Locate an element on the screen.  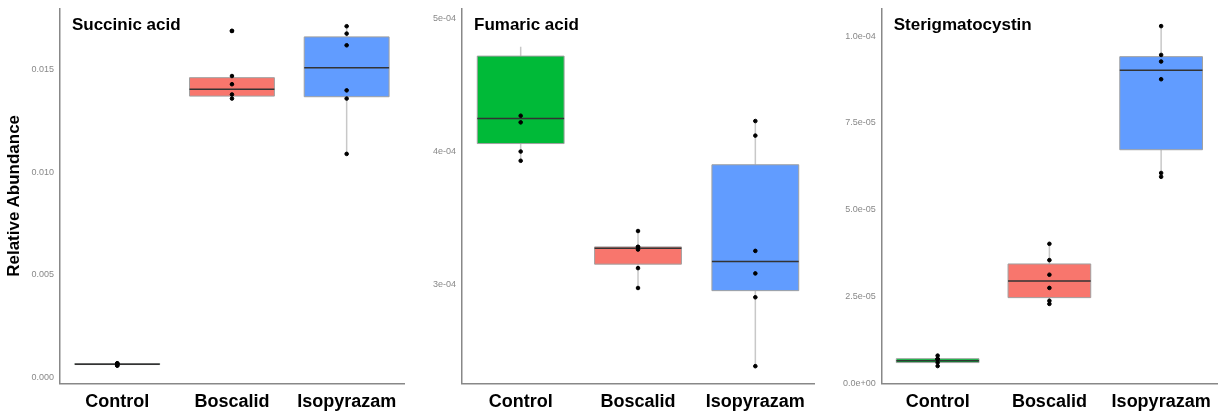
y-tick-label: 4e-04 is located at coordinates (444, 150).